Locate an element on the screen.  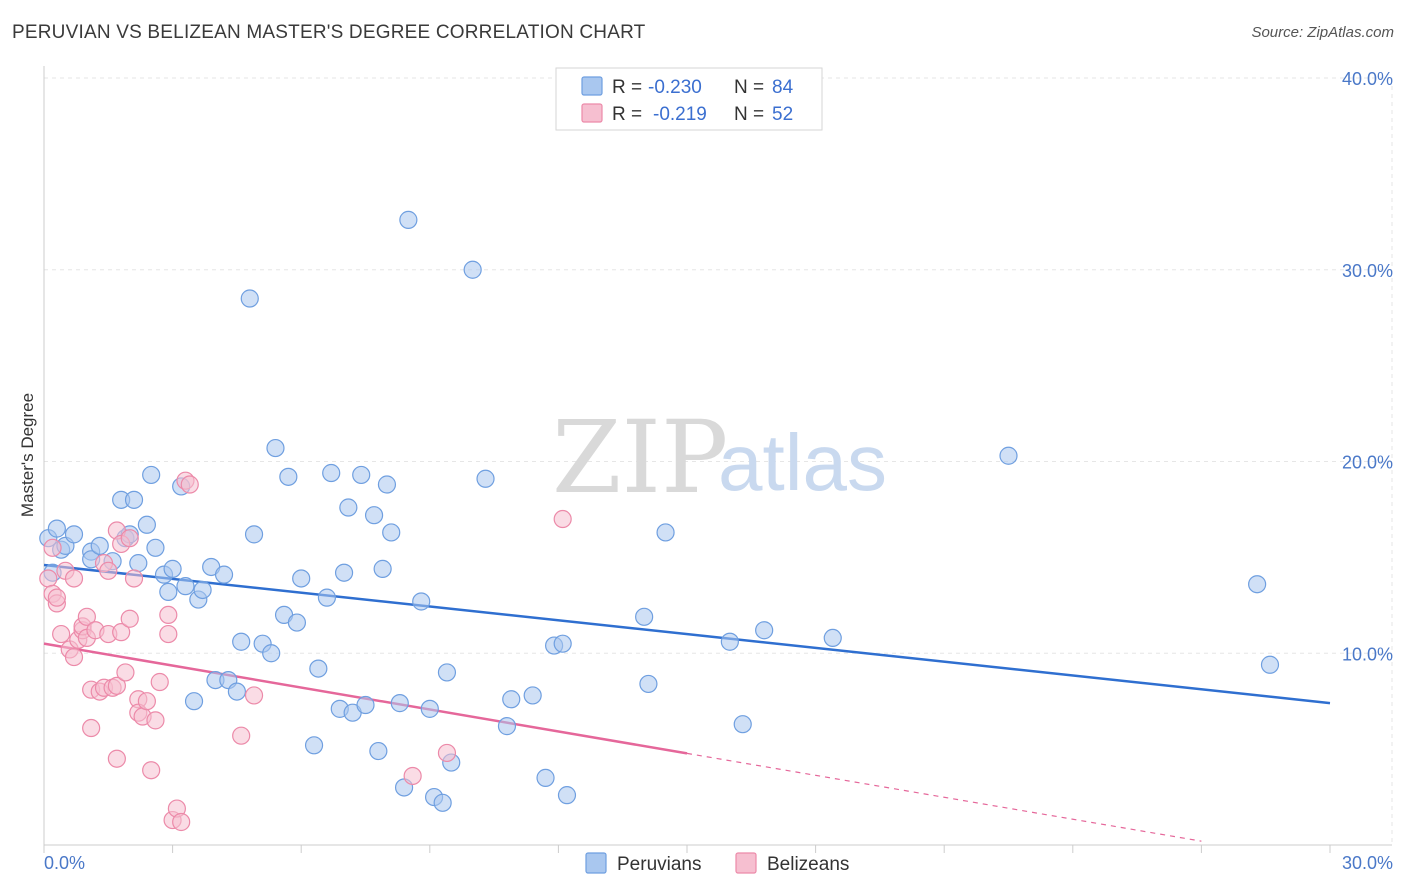
y-tick-label-1: 20.0% is located at coordinates (1367, 463).